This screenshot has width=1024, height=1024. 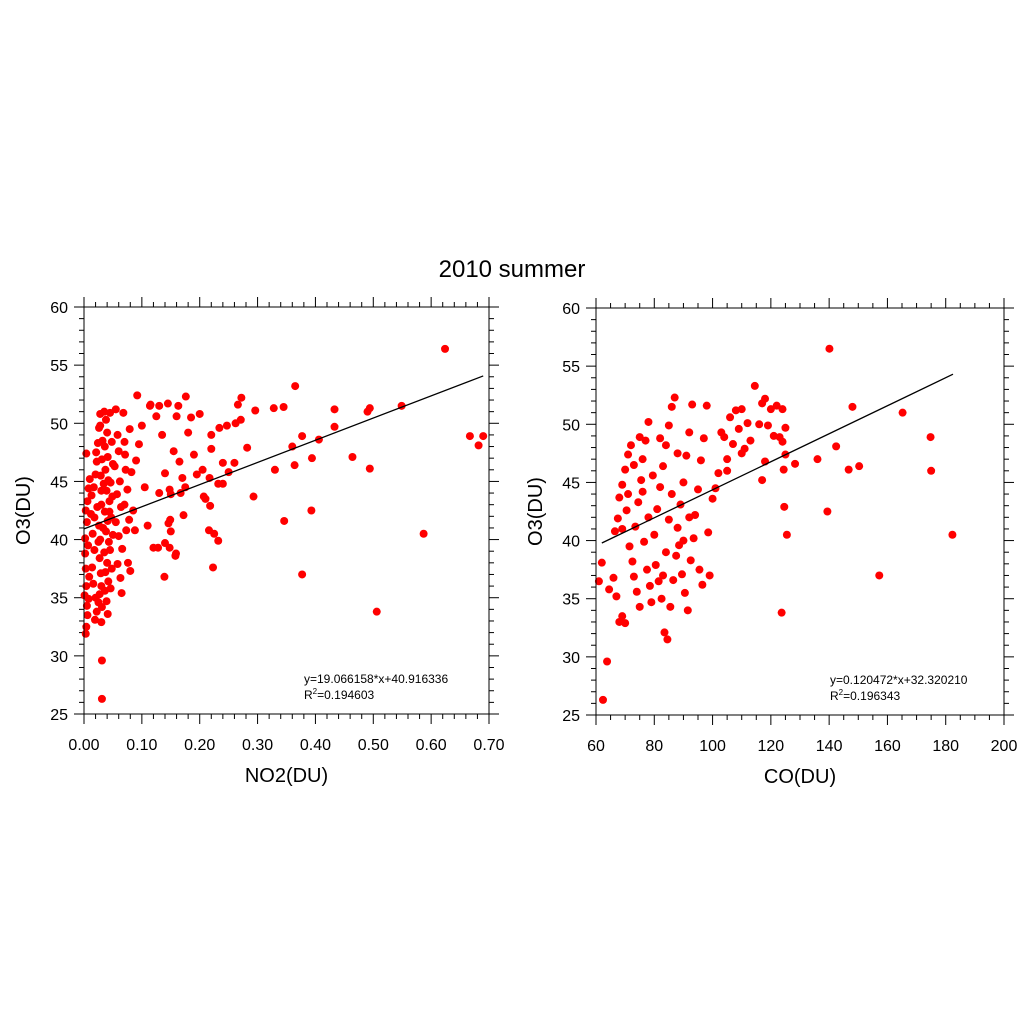 What do you see at coordinates (24, 510) in the screenshot?
I see `y-axis-label: O3(DU)` at bounding box center [24, 510].